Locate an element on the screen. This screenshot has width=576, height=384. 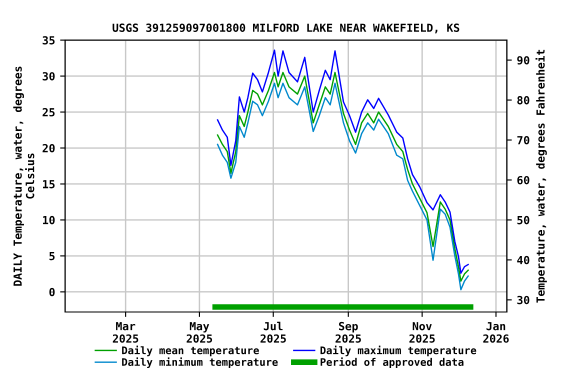
y-tick-label: 35 is located at coordinates (48, 40).